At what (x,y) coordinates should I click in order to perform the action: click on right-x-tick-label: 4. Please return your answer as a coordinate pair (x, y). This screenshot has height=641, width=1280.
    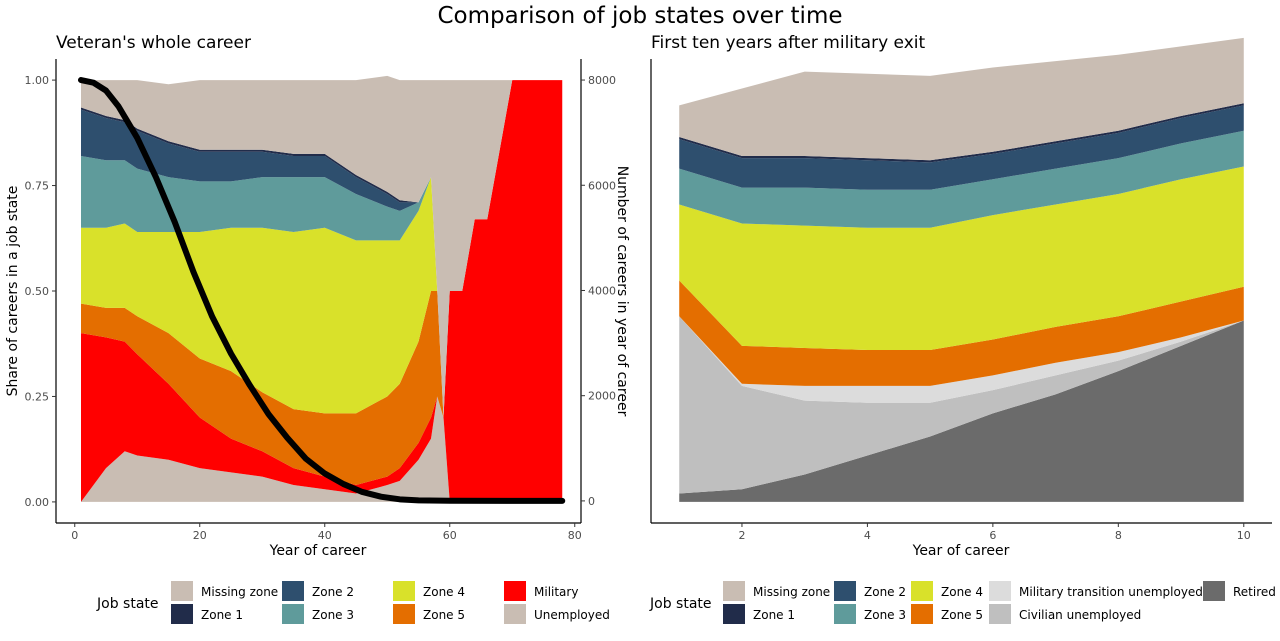
    Looking at the image, I should click on (867, 535).